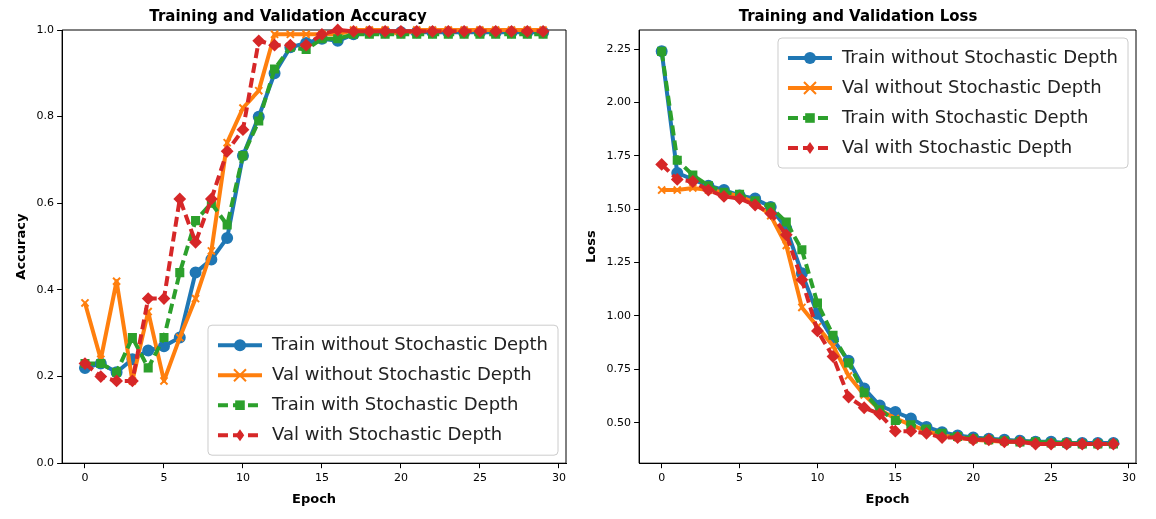  Describe the element at coordinates (45, 376) in the screenshot. I see `y-tick-label: 0.2` at that location.